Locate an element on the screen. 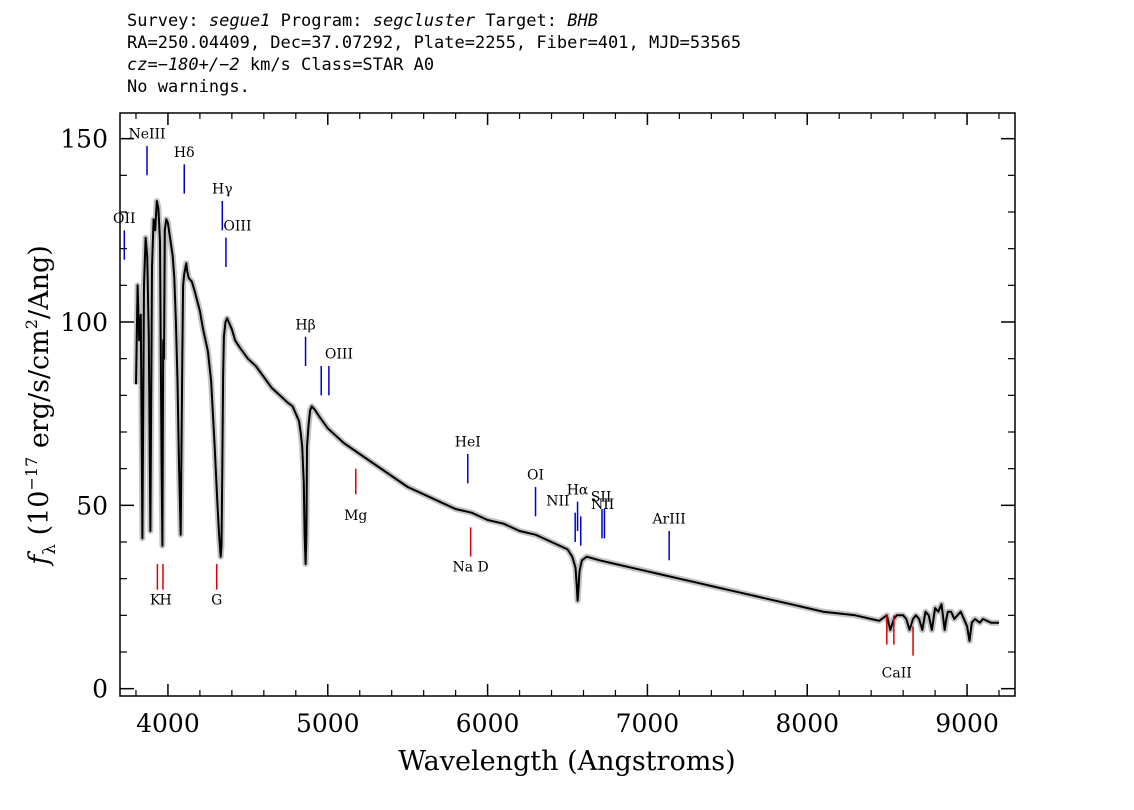 The image size is (1134, 810). y-tick-label: 0 is located at coordinates (100, 689).